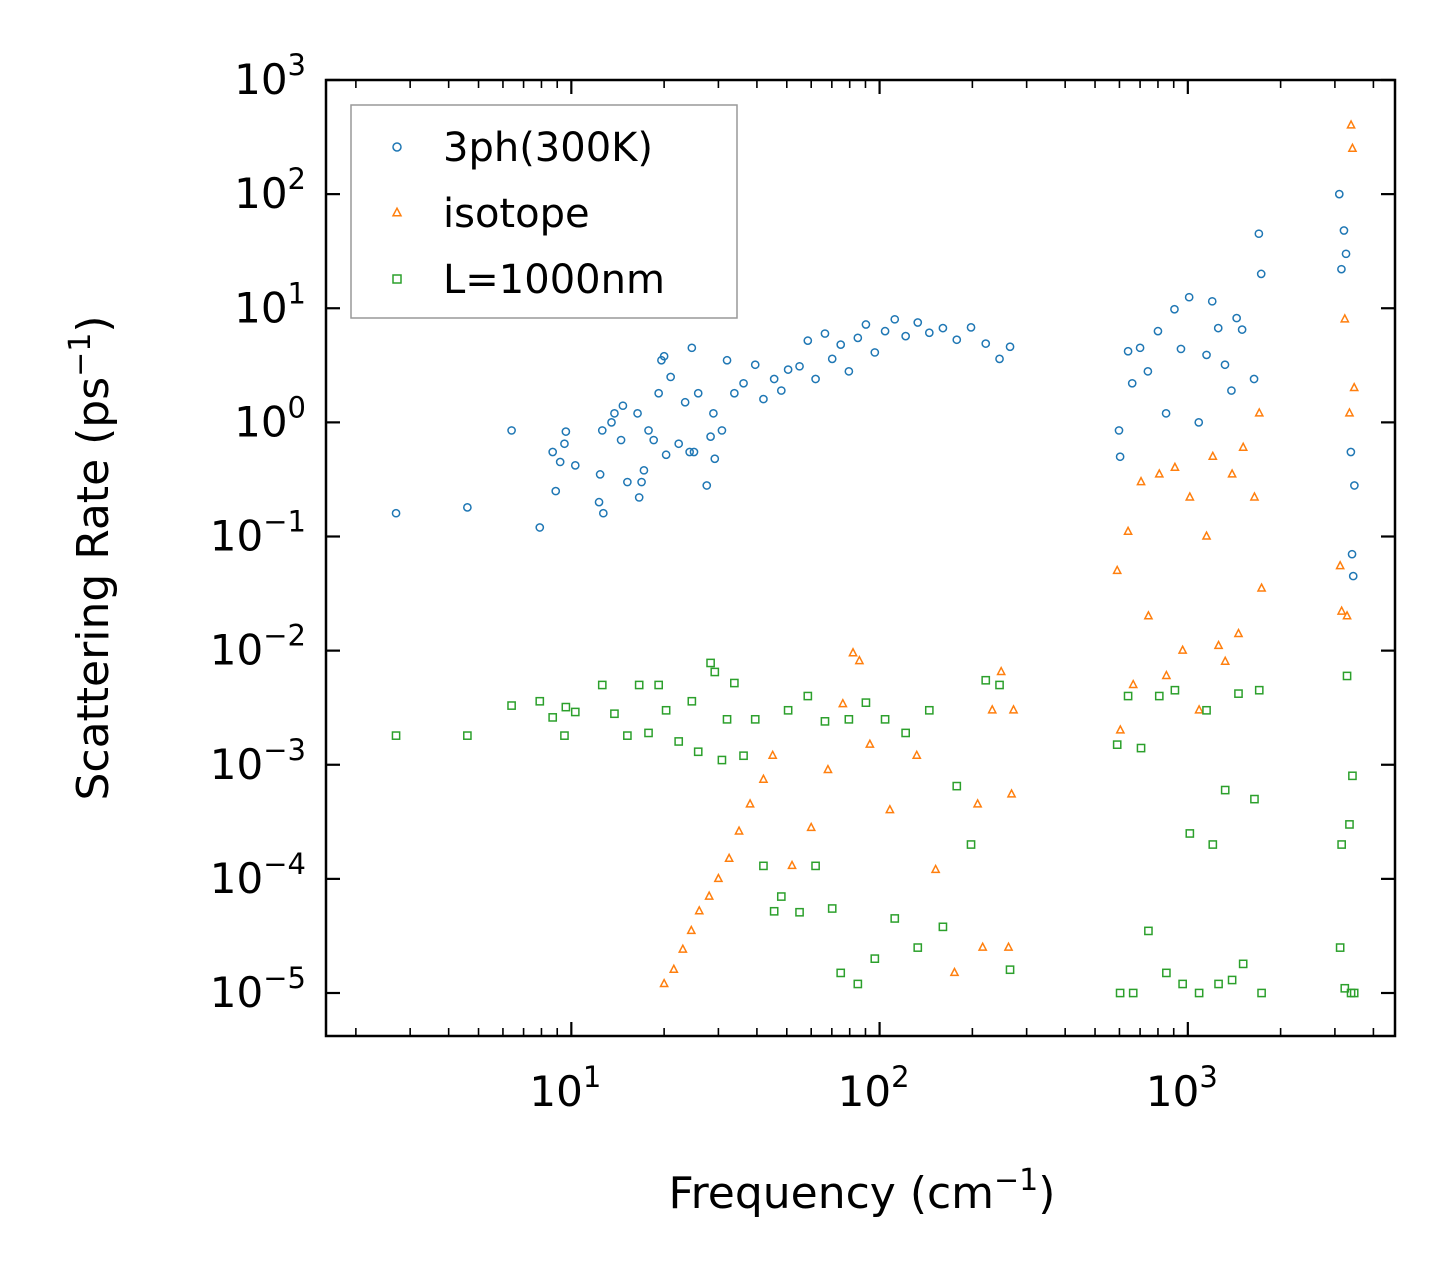 Image resolution: width=1455 pixels, height=1286 pixels. What do you see at coordinates (297, 293) in the screenshot?
I see `y-tick-exponent: 1` at bounding box center [297, 293].